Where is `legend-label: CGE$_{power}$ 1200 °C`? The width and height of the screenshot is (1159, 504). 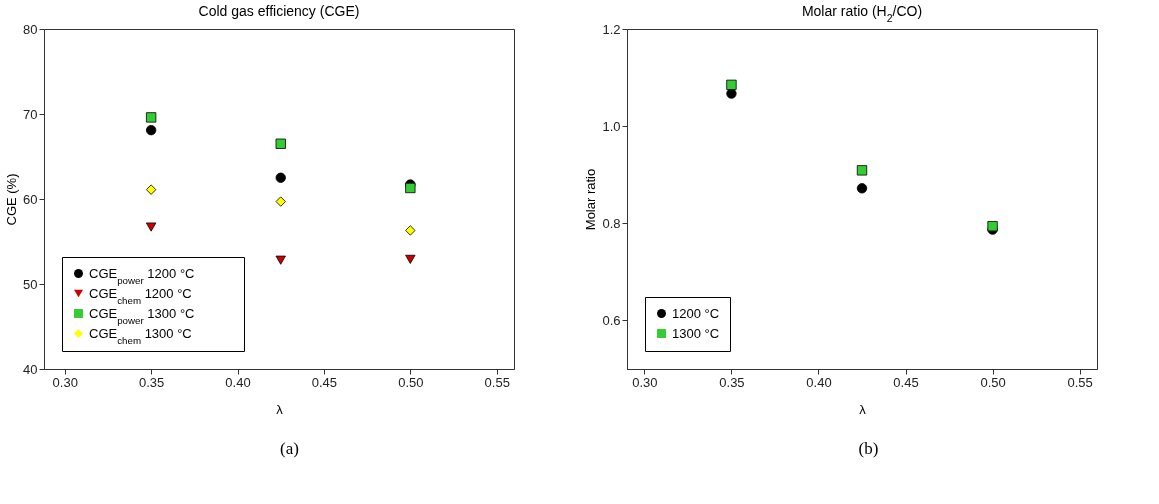 legend-label: CGE$_{power}$ 1200 °C is located at coordinates (142, 275).